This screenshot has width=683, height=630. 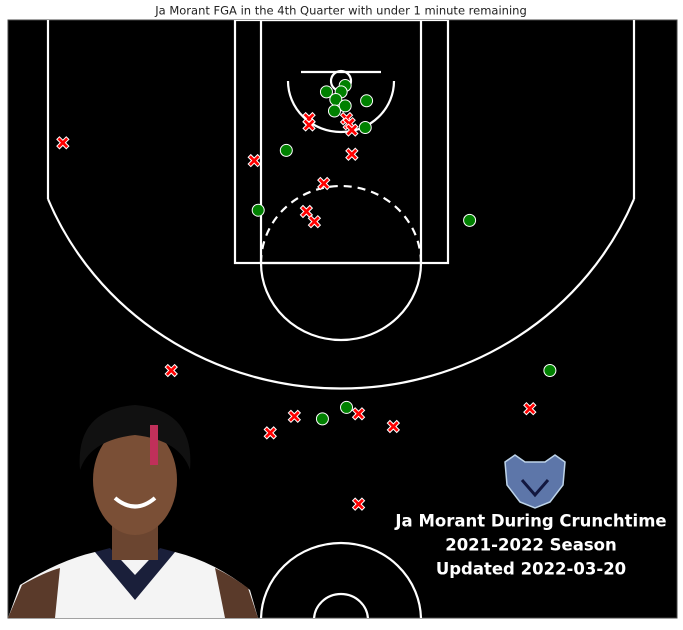 I want to click on annotation: 2021-2022 Season, so click(x=531, y=545).